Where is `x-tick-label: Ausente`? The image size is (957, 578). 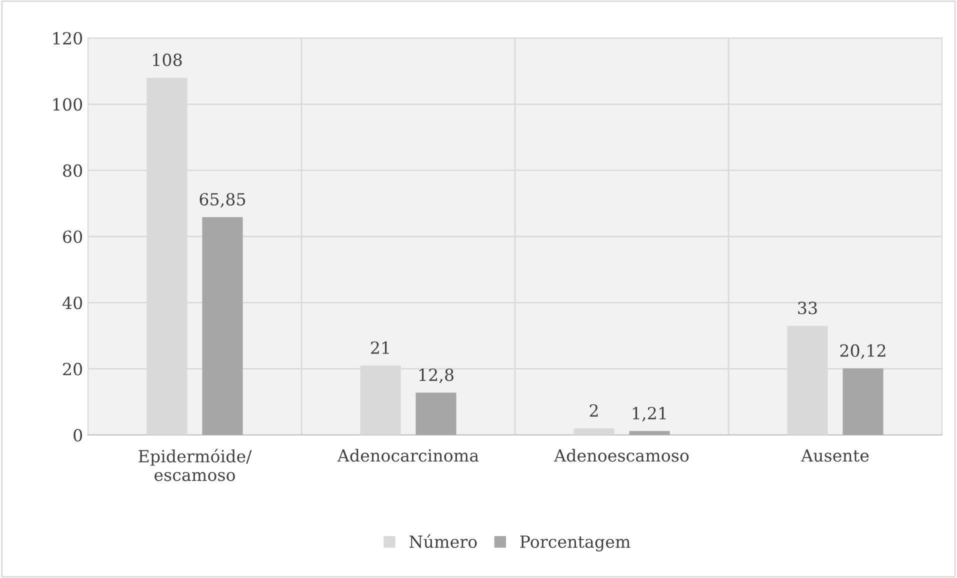 x-tick-label: Ausente is located at coordinates (834, 455).